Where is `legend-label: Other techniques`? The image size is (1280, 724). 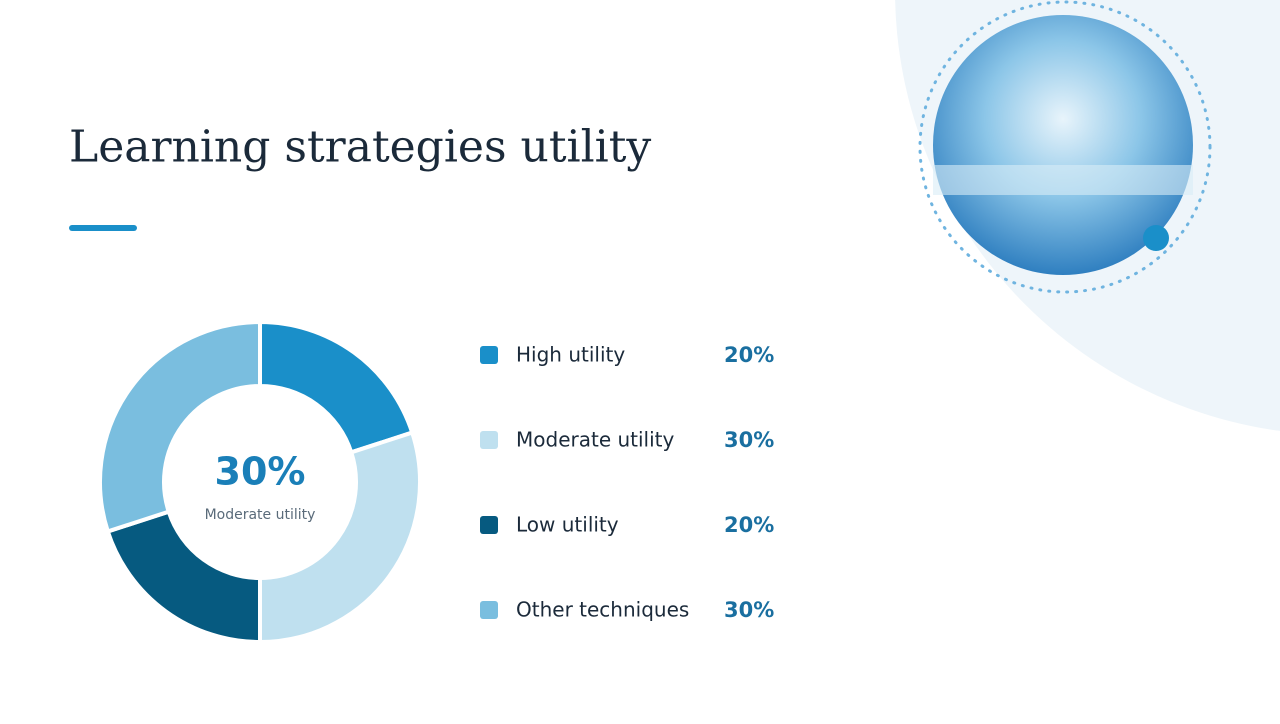
legend-label: Other techniques is located at coordinates (602, 610).